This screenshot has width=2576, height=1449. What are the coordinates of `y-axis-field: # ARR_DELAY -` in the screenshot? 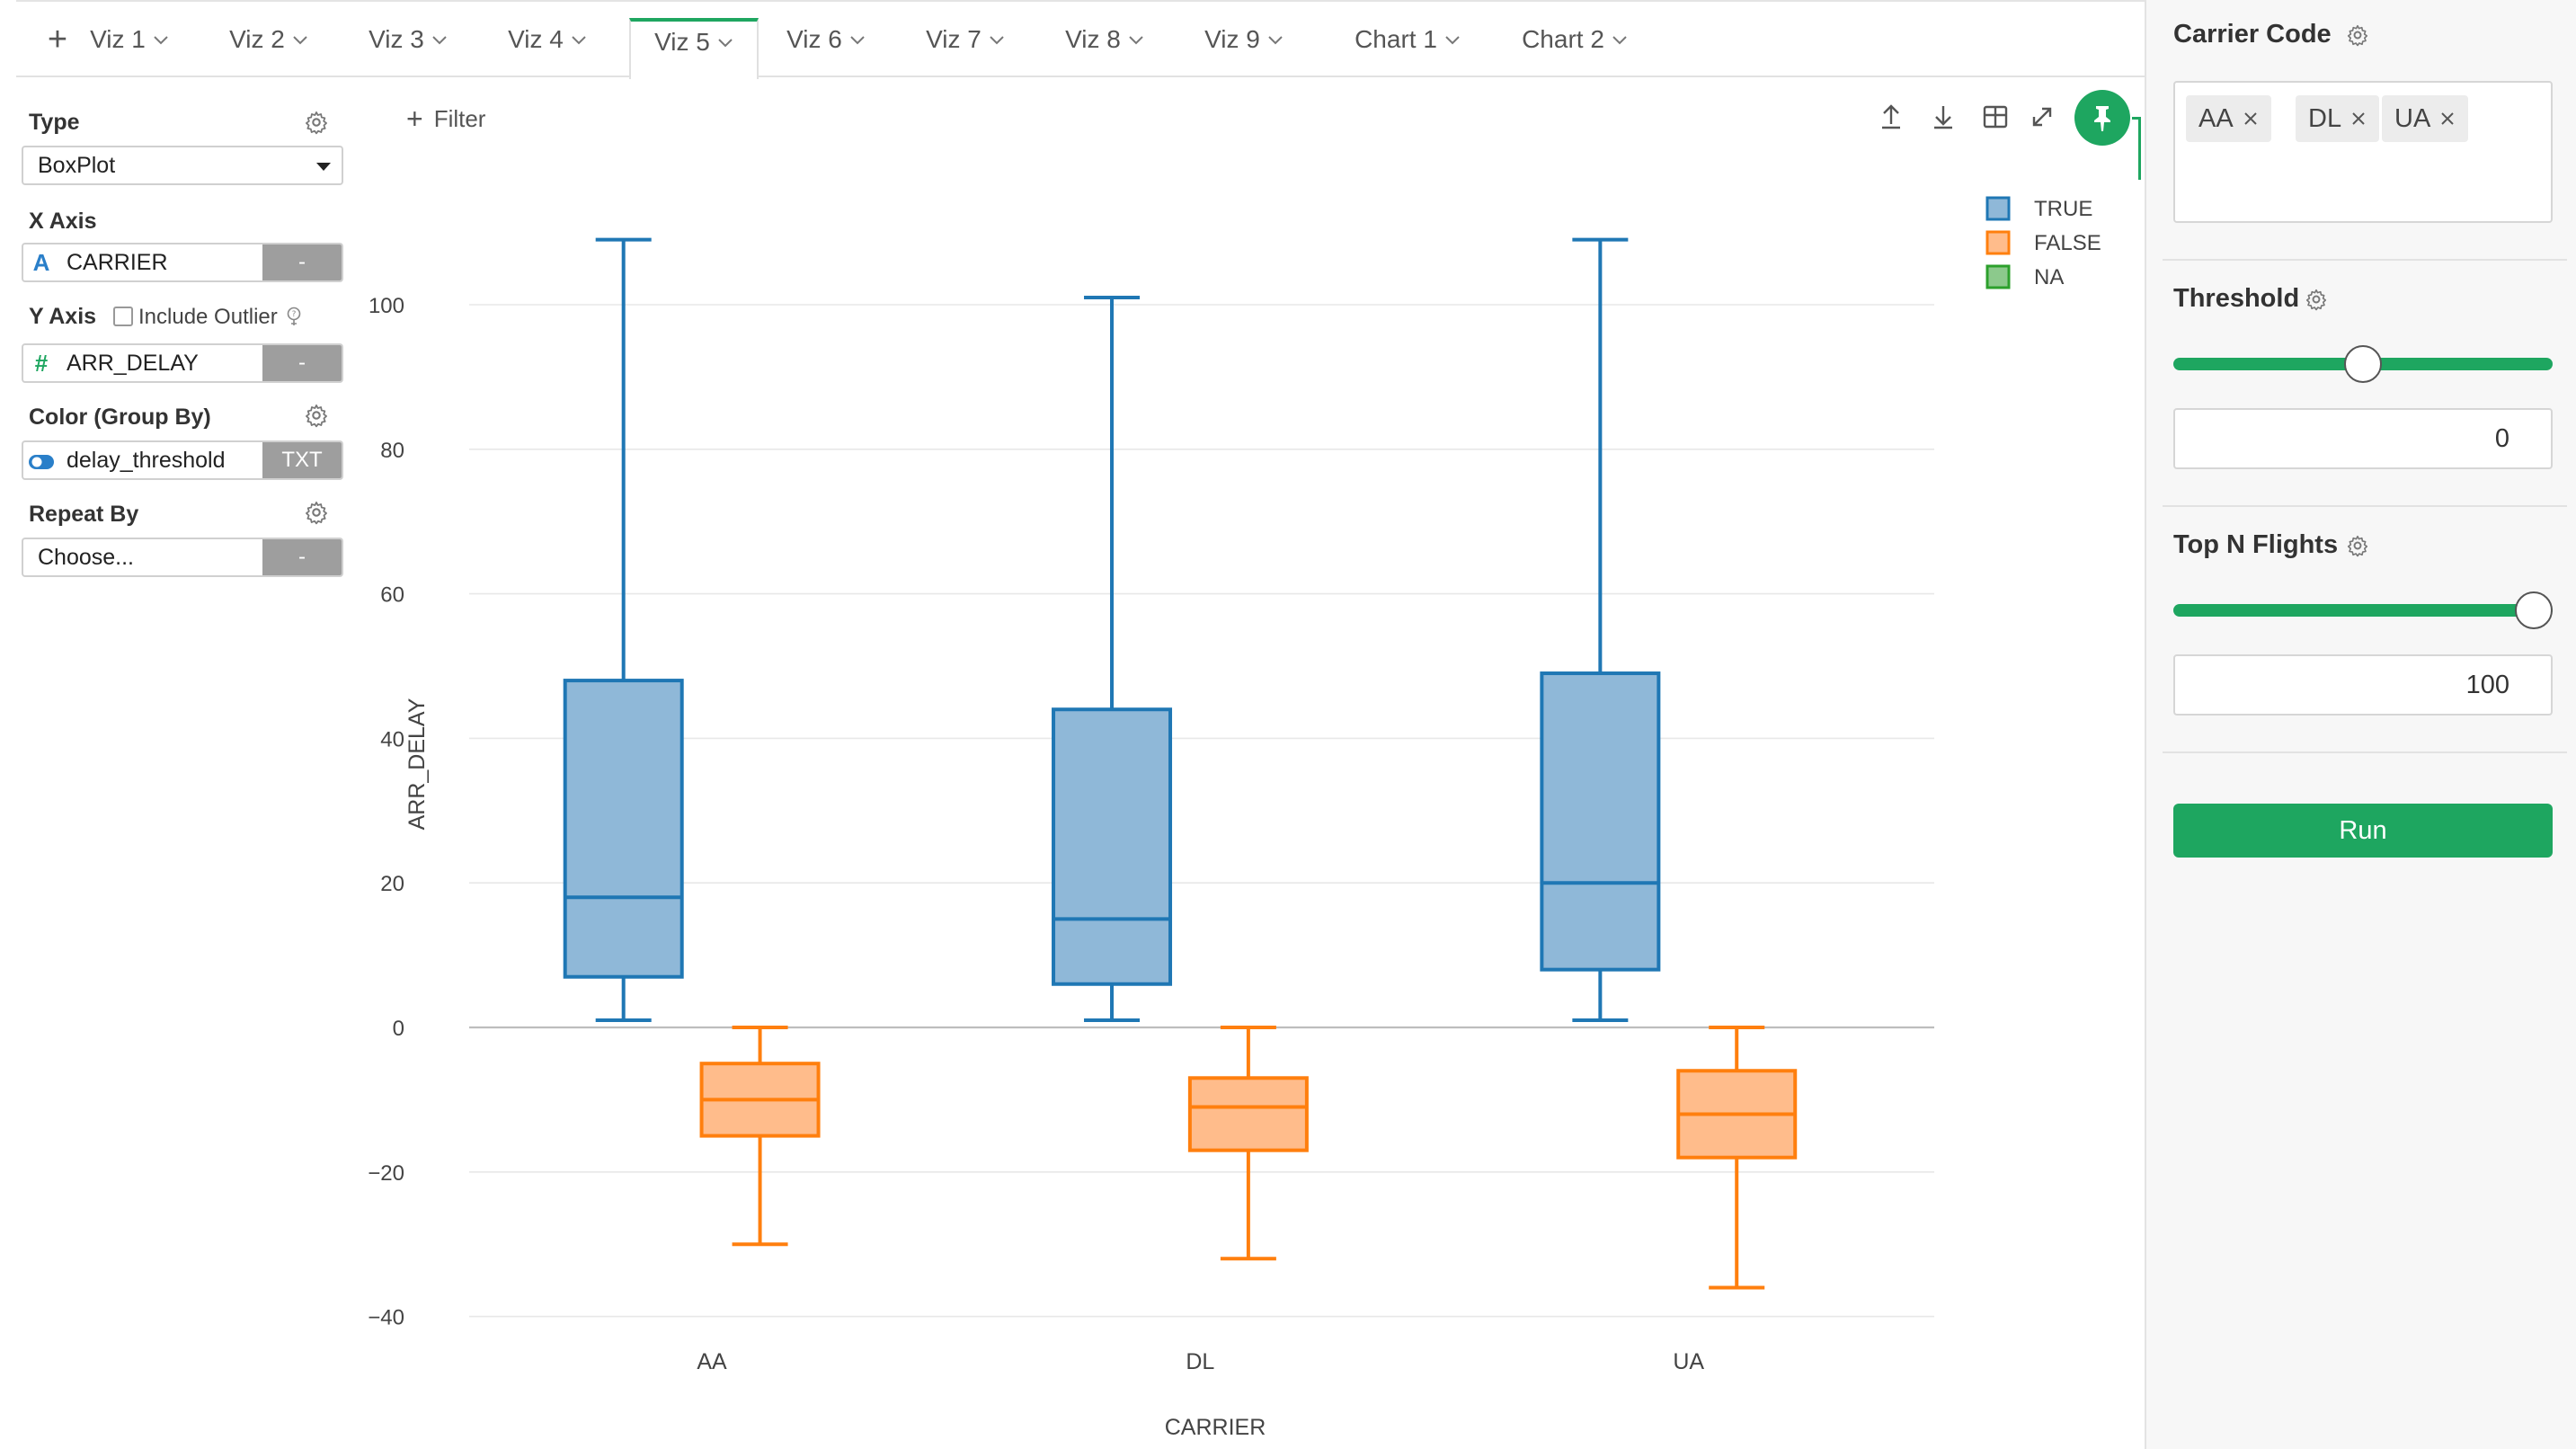 It's located at (182, 363).